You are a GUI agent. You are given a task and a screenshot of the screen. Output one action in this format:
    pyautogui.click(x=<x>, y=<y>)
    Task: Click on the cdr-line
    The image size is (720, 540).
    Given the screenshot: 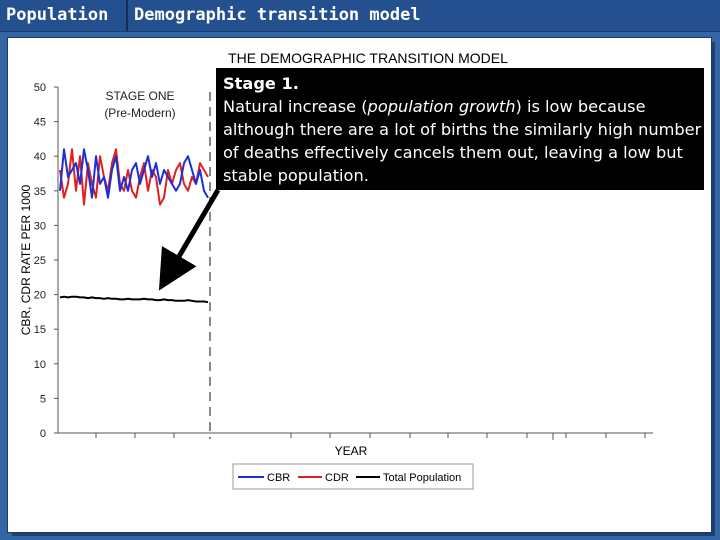 What is the action you would take?
    pyautogui.click(x=134, y=177)
    